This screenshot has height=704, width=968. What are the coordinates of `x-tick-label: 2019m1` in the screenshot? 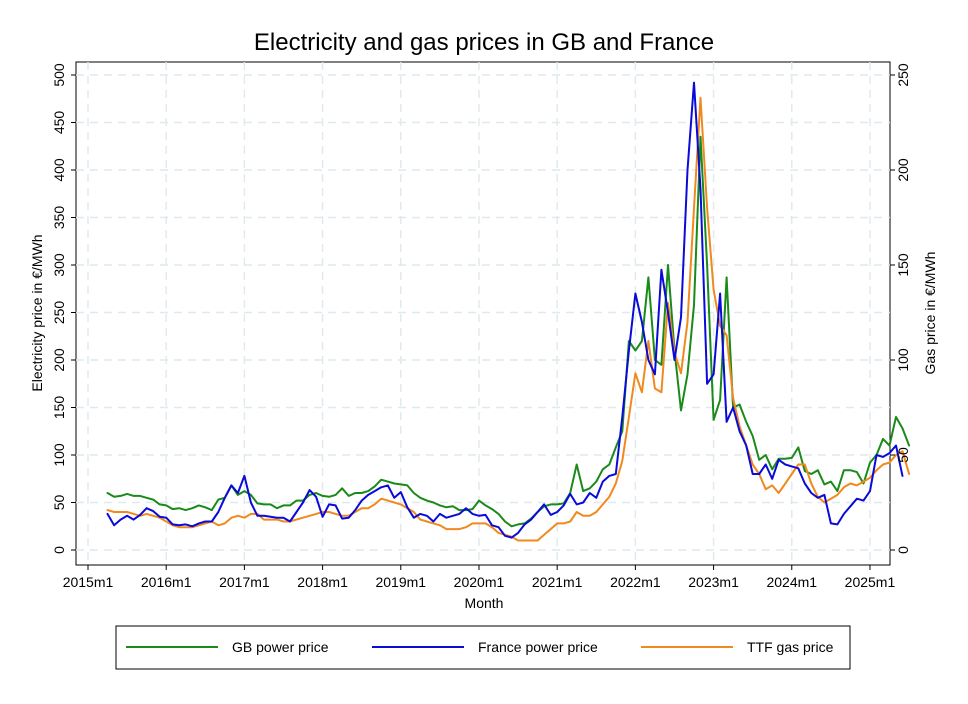 It's located at (400, 582).